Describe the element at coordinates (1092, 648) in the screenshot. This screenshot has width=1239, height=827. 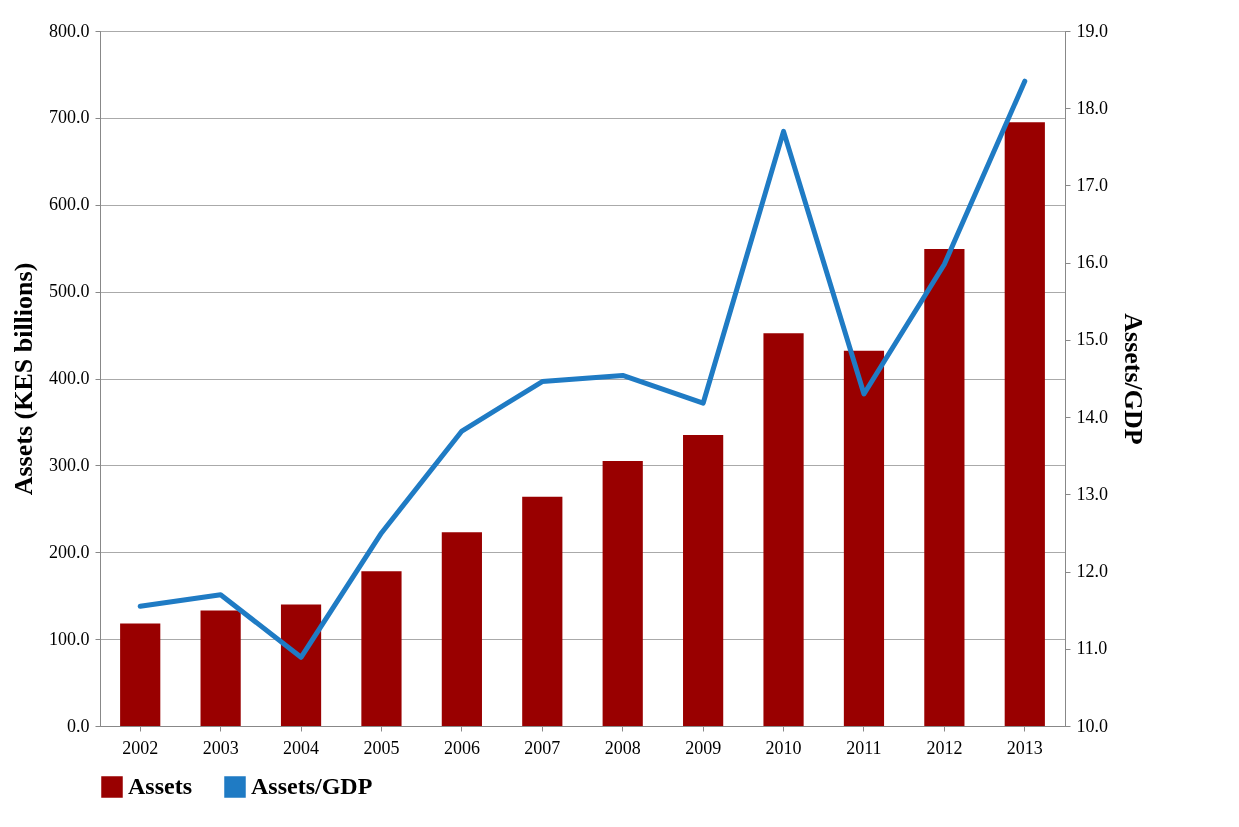
I see `y2-tick-label: 11.0` at that location.